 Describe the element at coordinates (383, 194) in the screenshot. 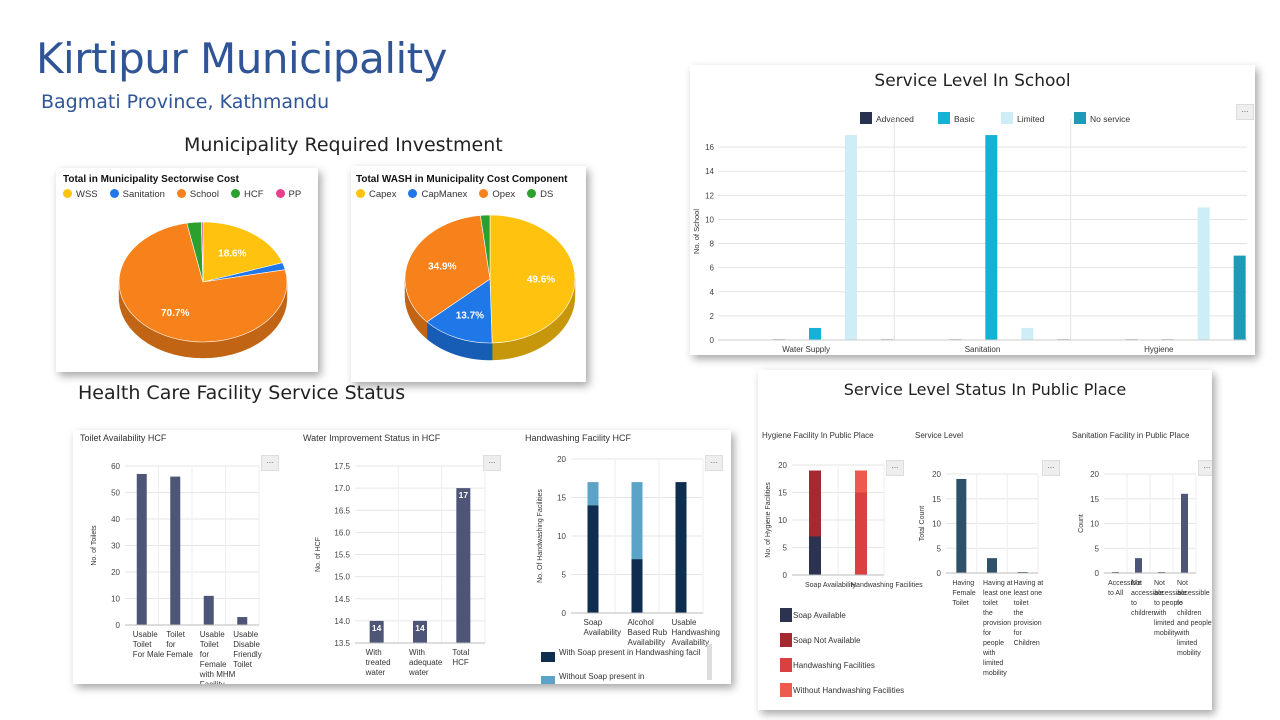

I see `legend-label: Capex` at that location.